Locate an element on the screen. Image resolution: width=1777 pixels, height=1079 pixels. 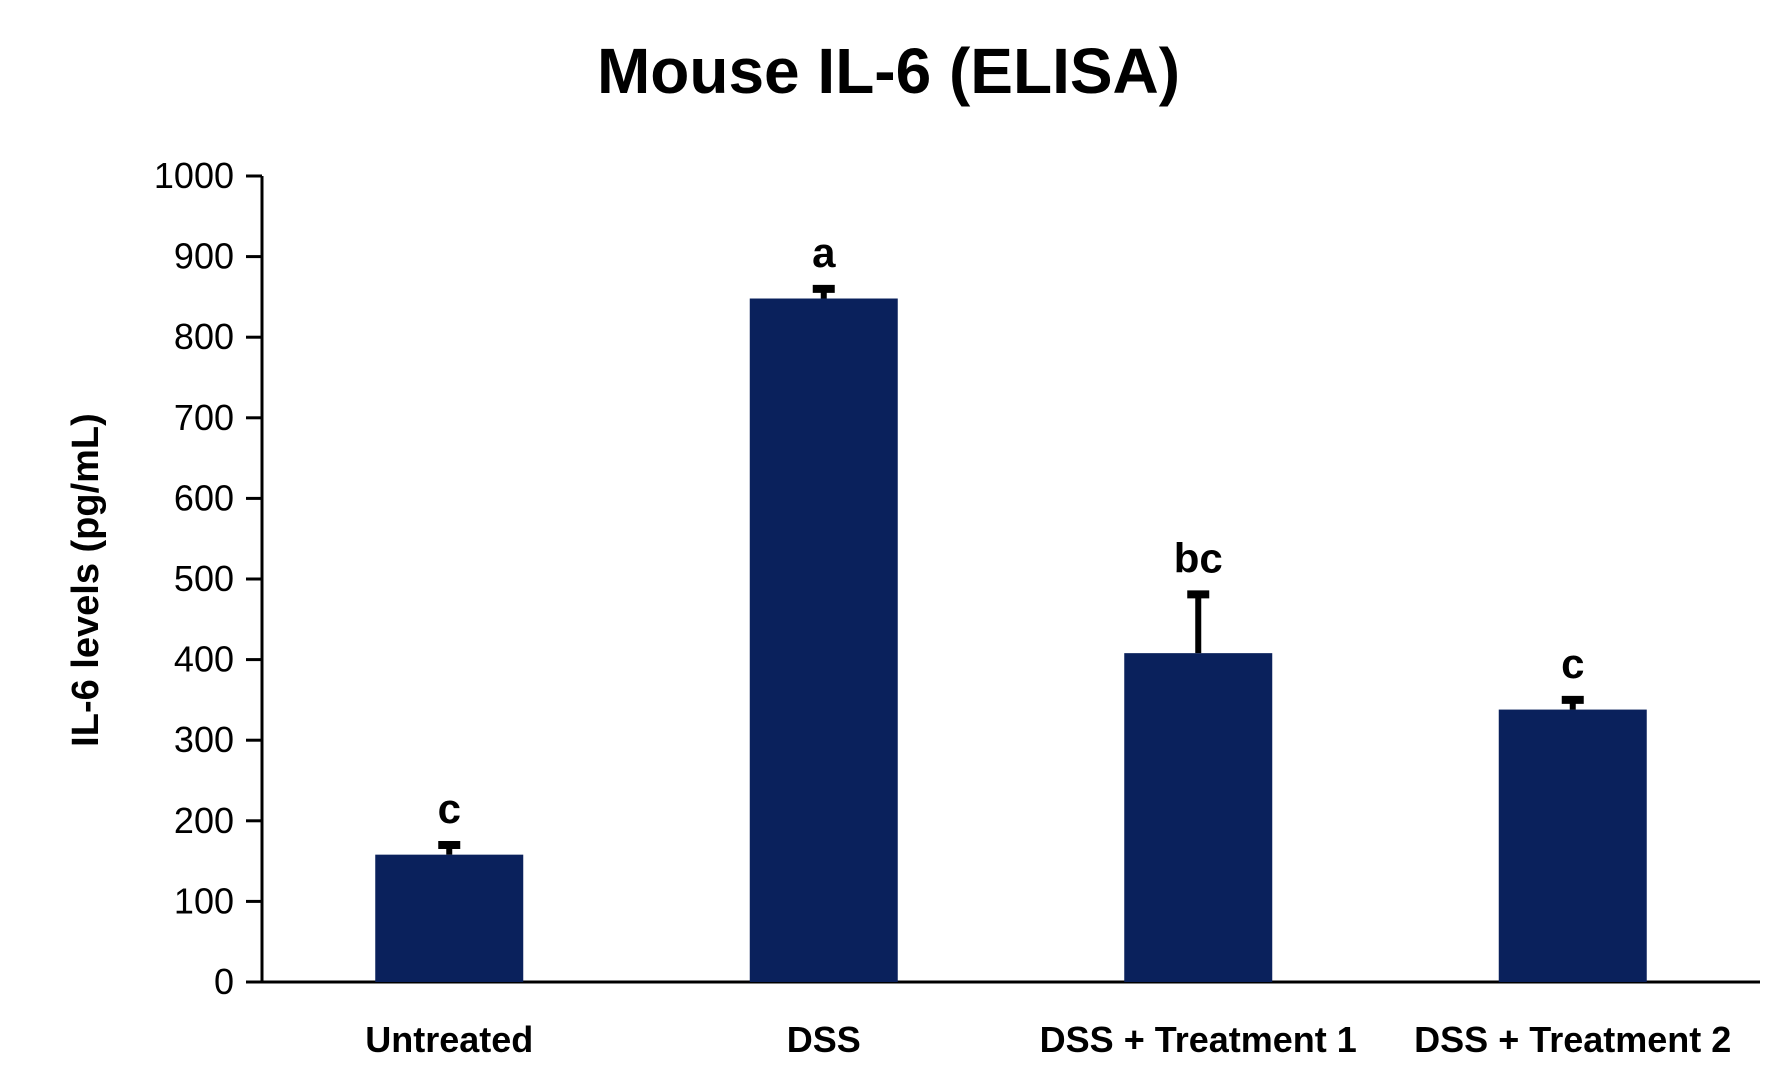
significance-label: bc is located at coordinates (1198, 557).